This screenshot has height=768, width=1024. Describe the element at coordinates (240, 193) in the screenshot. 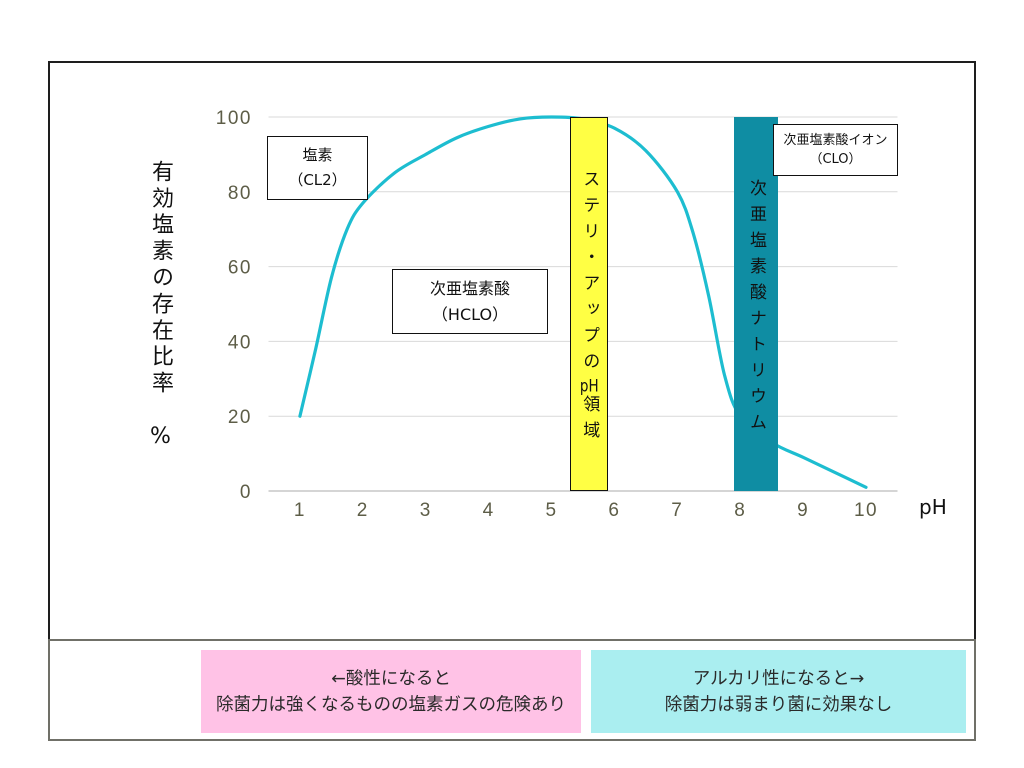

I see `y-tick-label: 80` at that location.